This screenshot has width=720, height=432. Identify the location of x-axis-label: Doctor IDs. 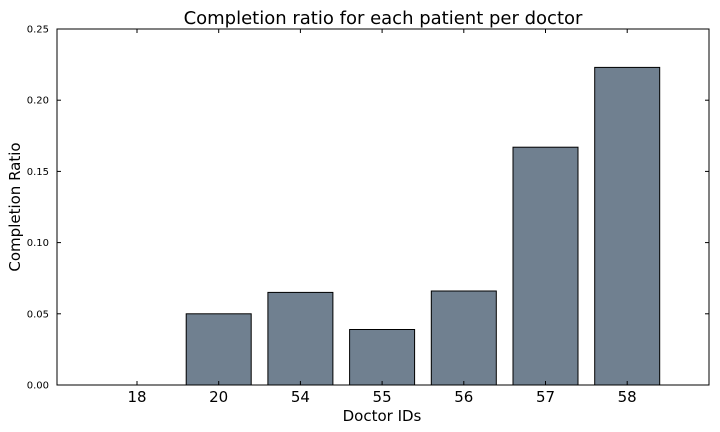
(382, 416).